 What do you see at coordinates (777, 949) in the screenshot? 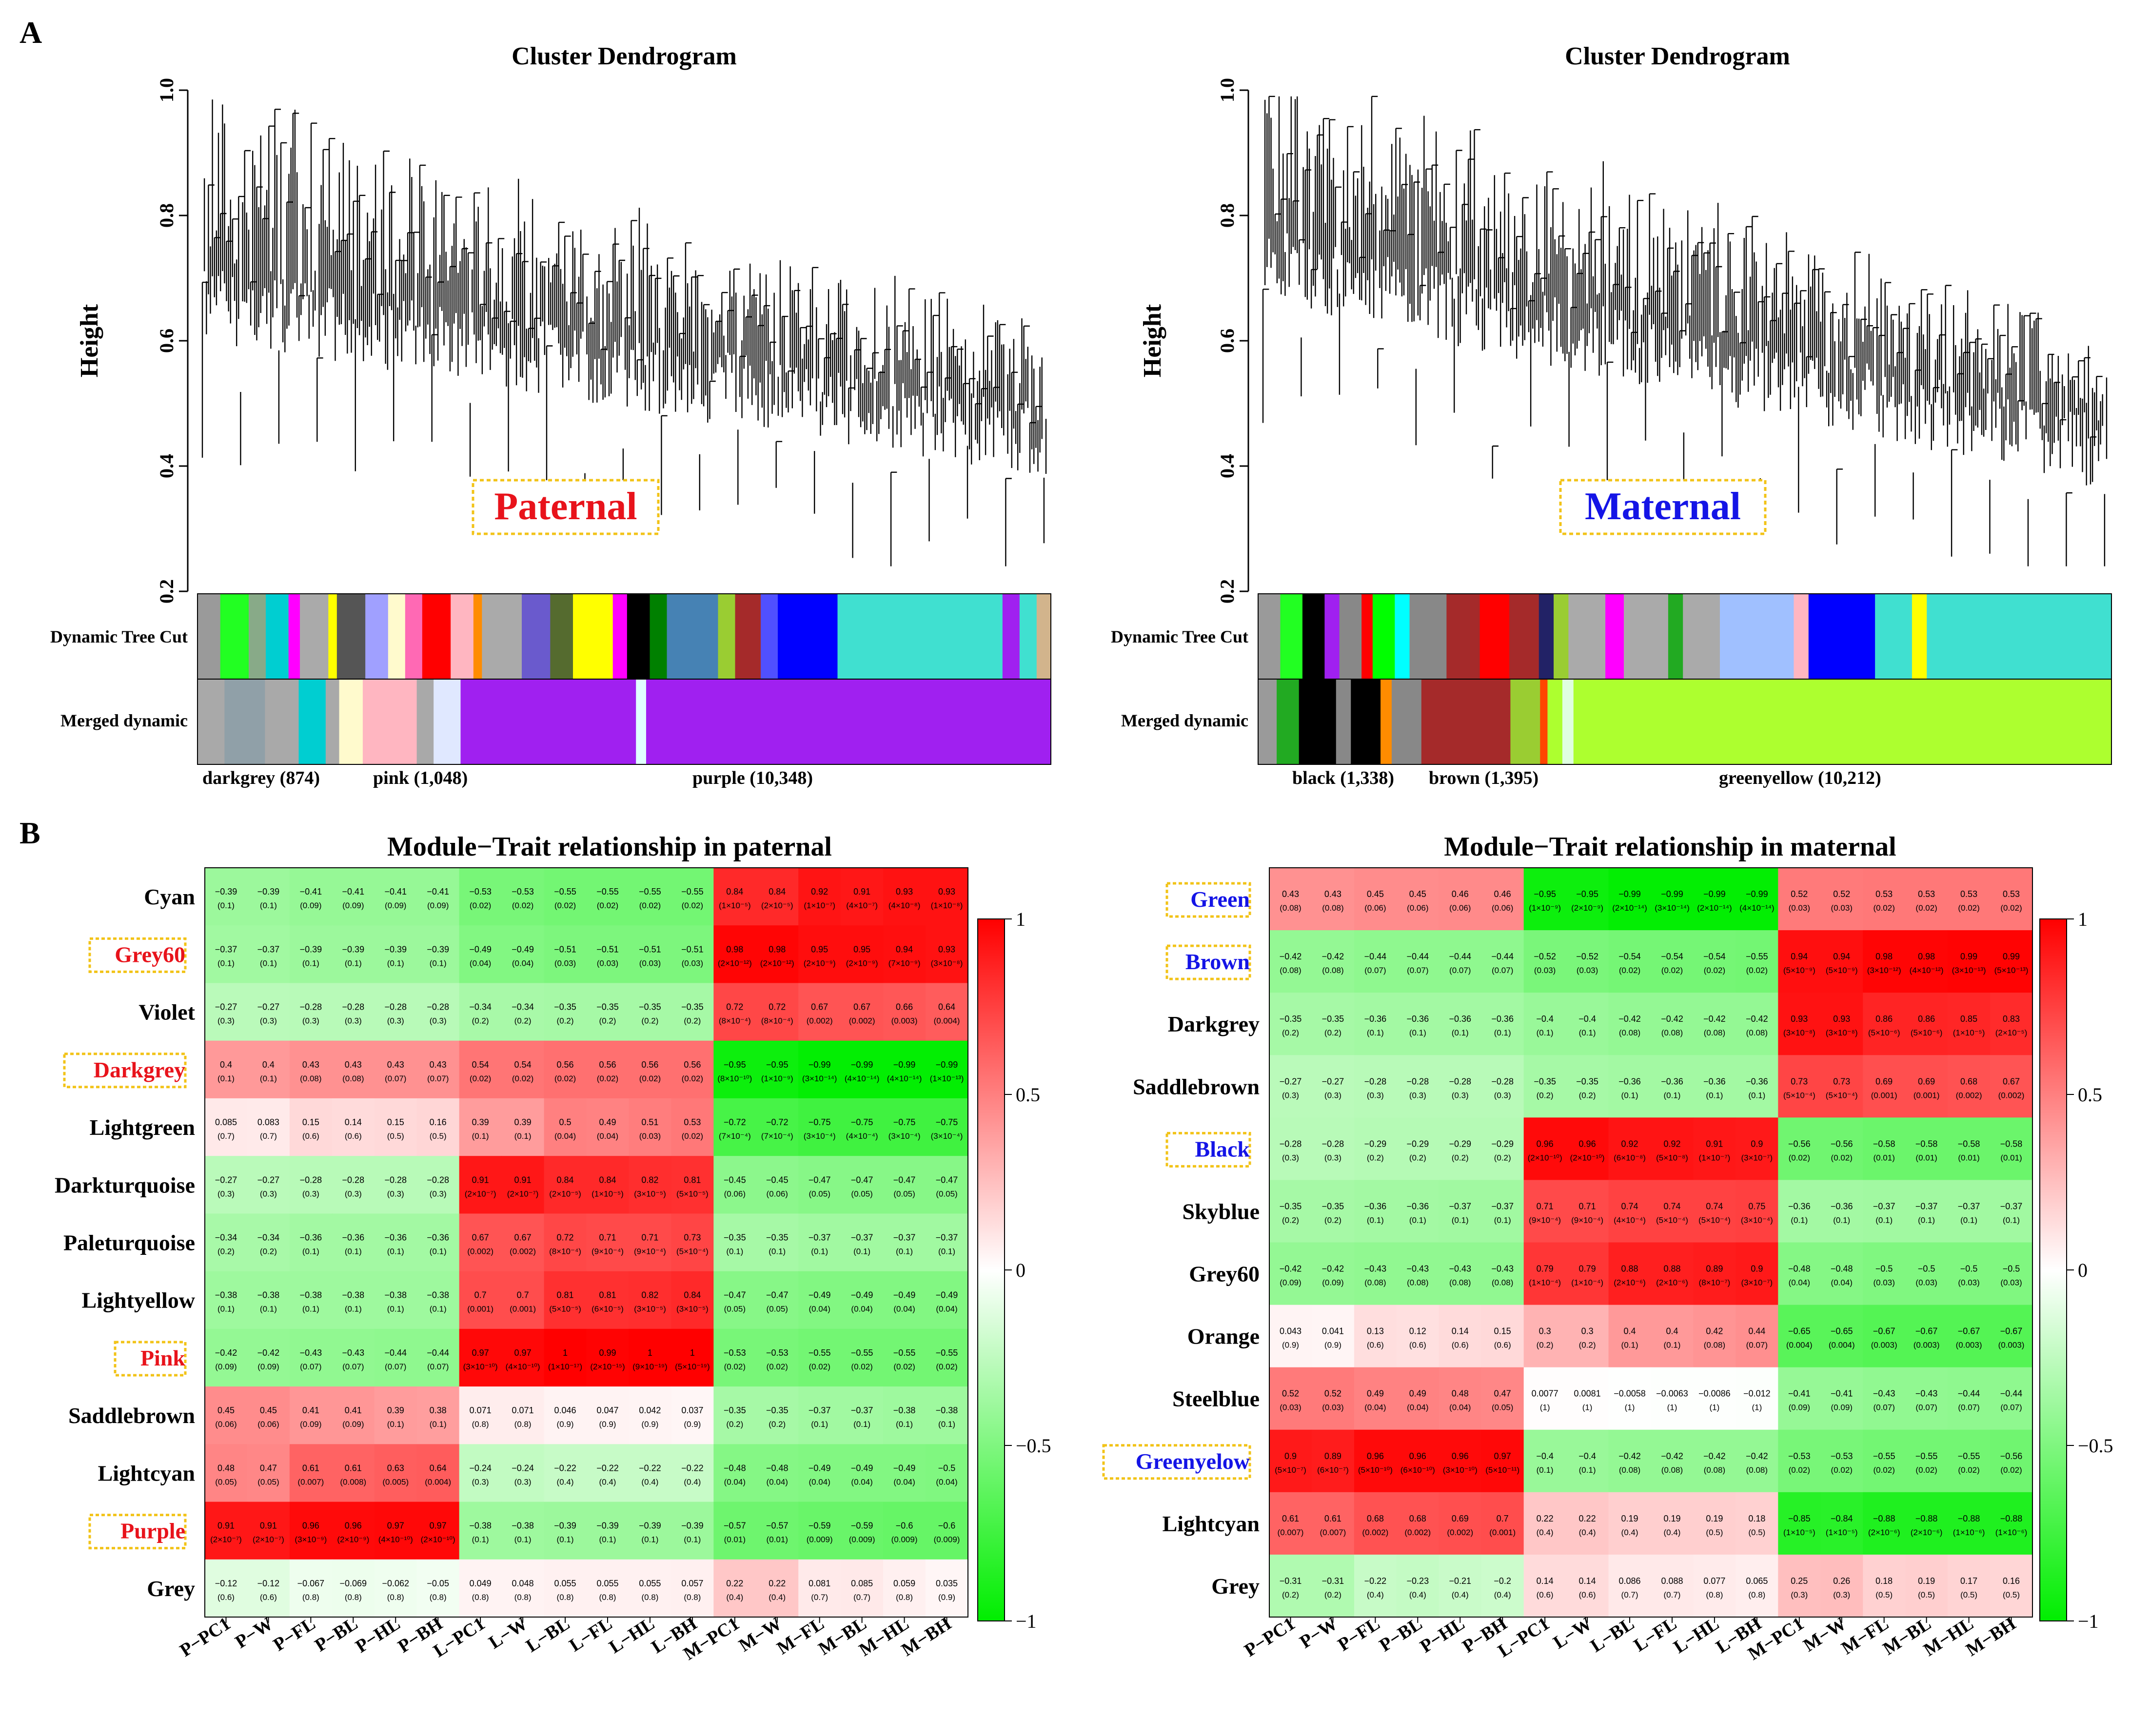
I see `cell-value: 0.98` at bounding box center [777, 949].